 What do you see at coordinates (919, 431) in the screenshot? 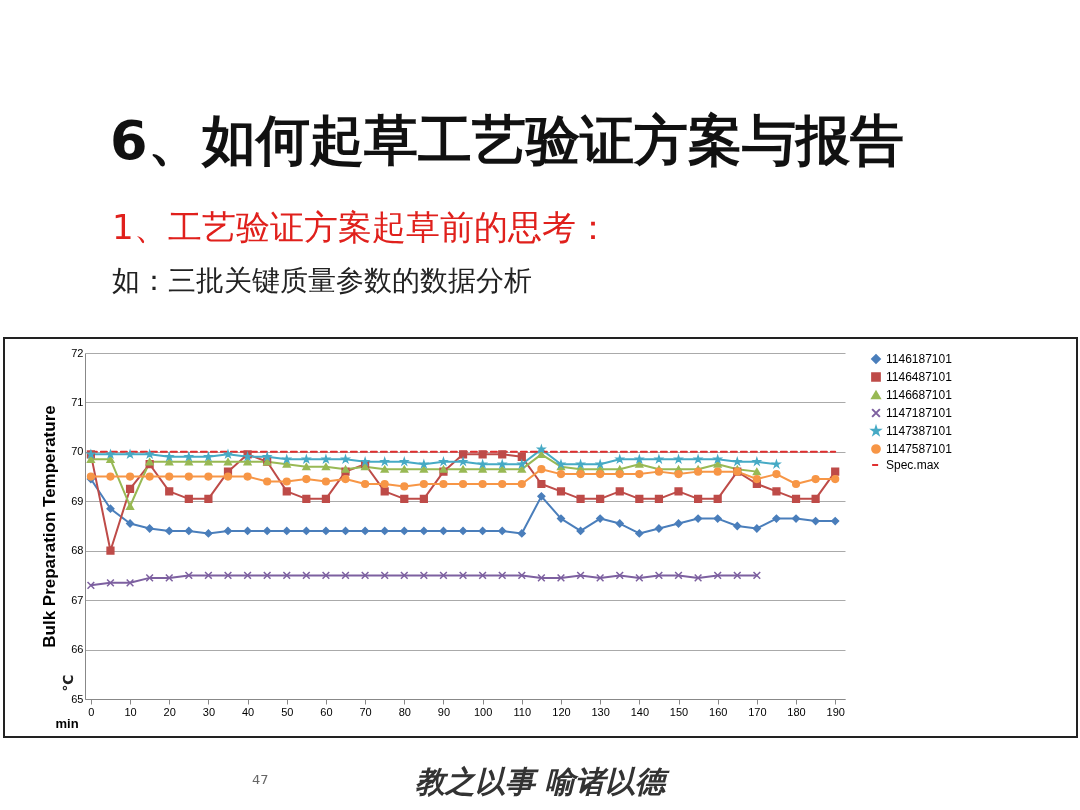
I see `legend-label: 1147387101` at bounding box center [919, 431].